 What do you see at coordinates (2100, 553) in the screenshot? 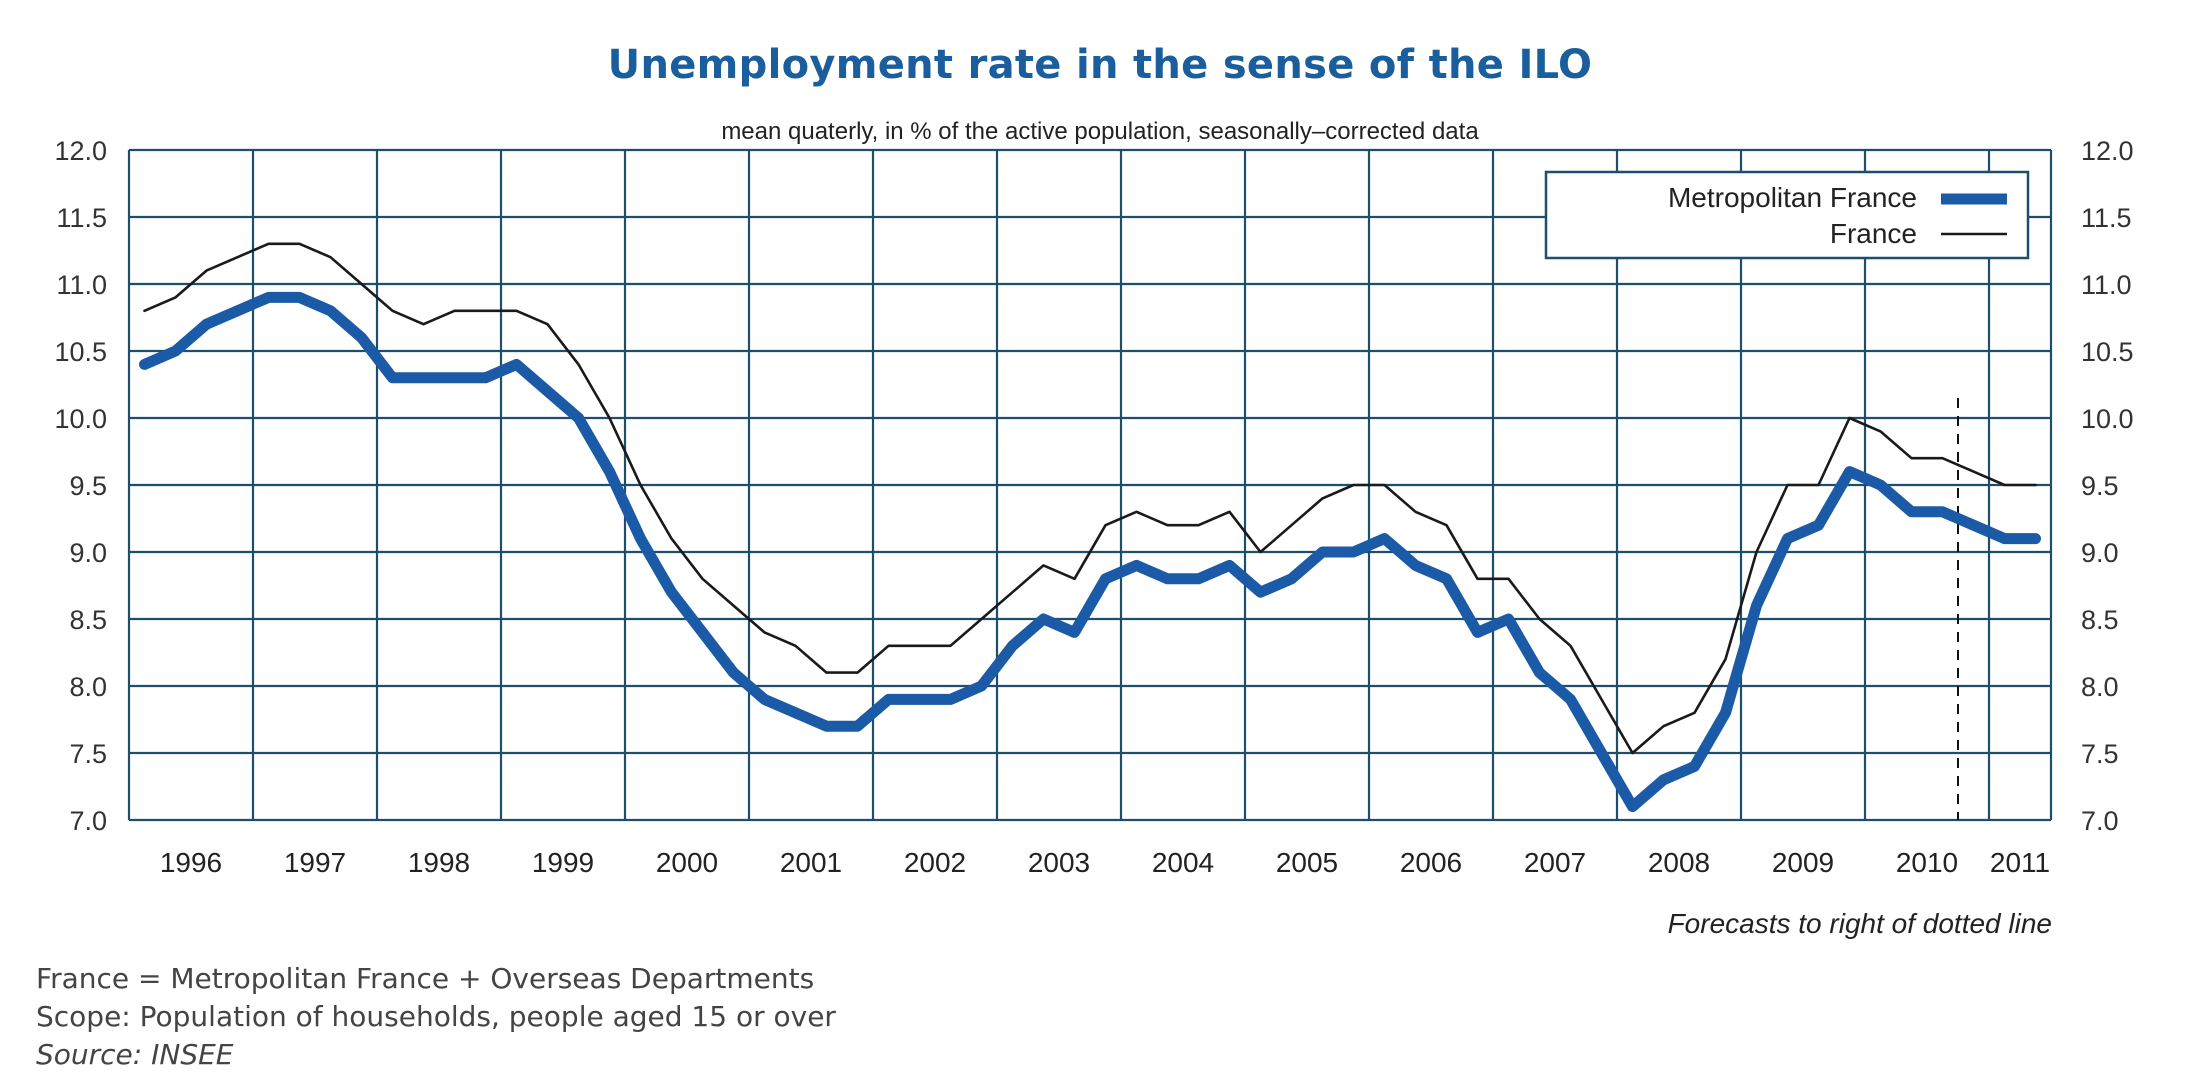
I see `y-tick-label-right: 9.0` at bounding box center [2100, 553].